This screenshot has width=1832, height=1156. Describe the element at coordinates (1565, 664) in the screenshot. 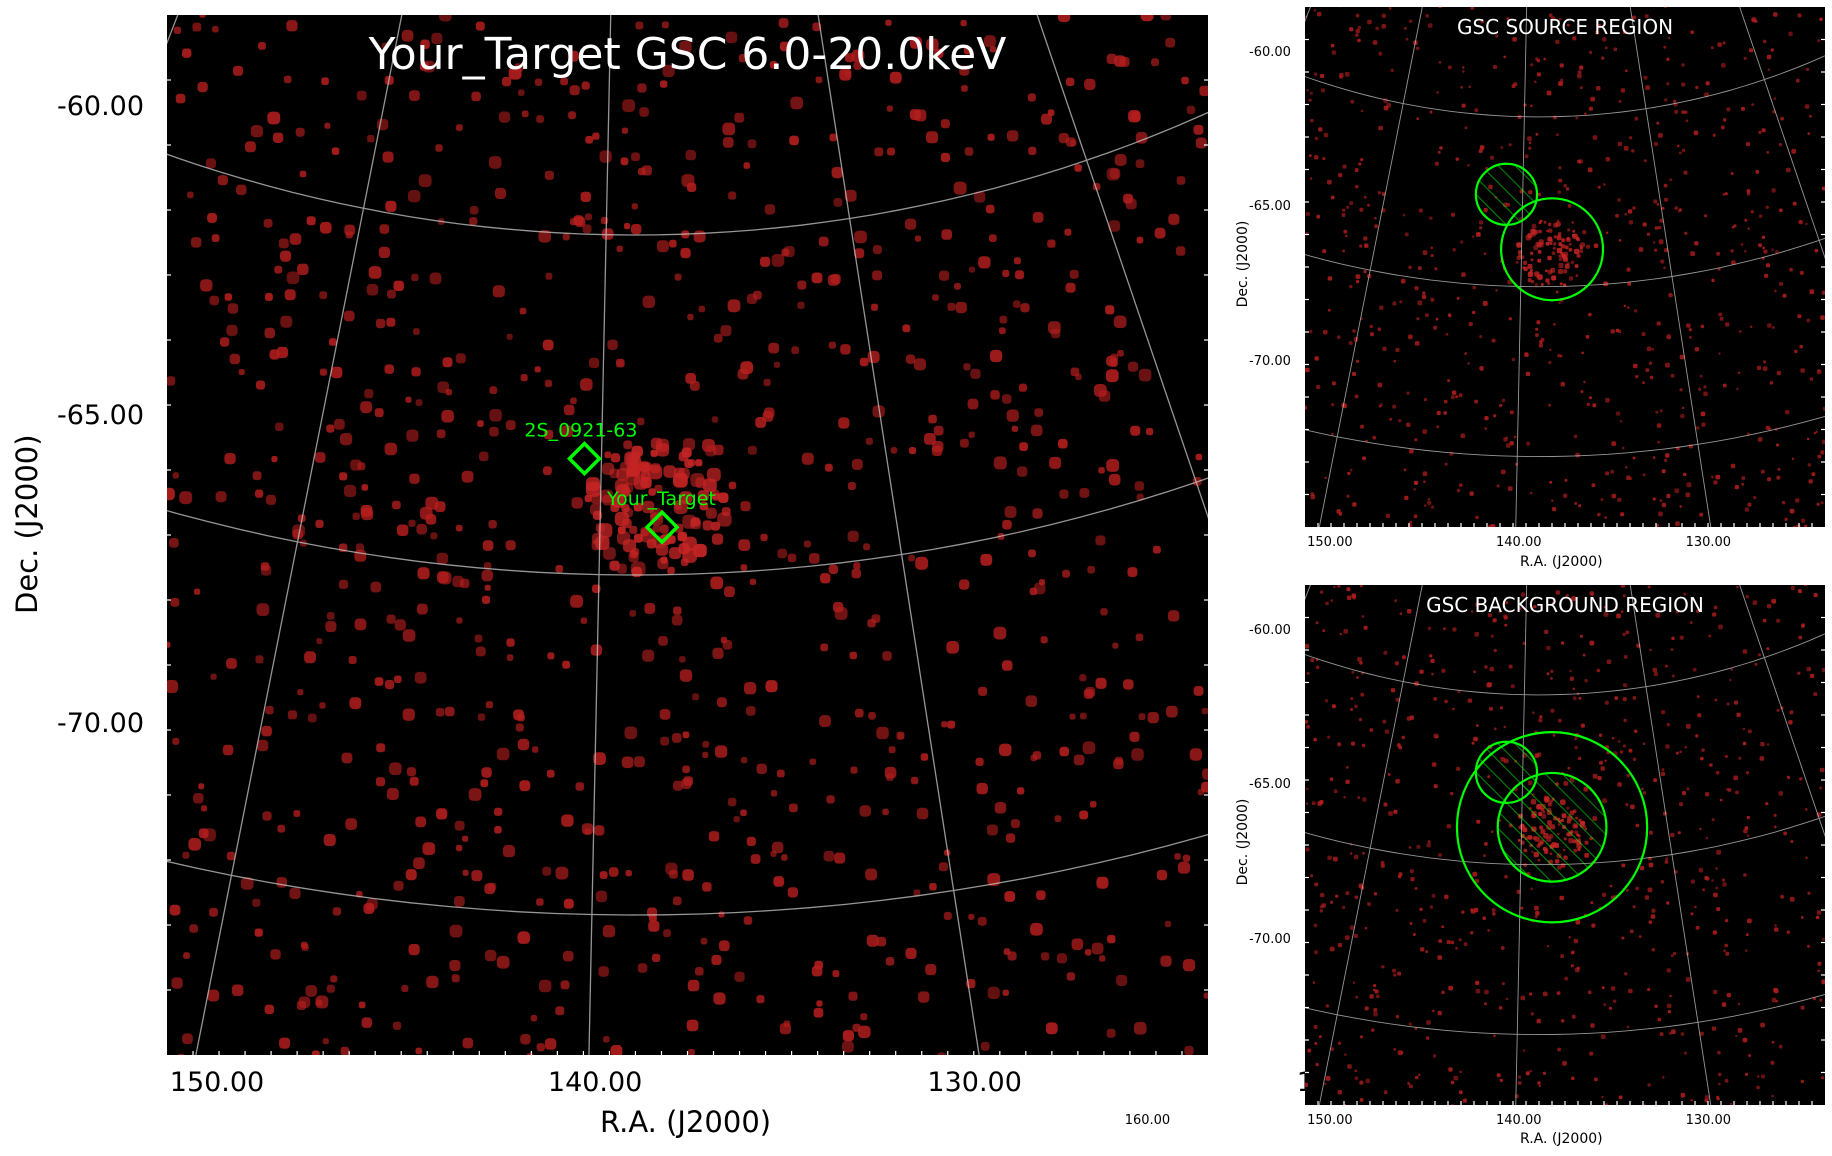

I see `dec-gridline` at that location.